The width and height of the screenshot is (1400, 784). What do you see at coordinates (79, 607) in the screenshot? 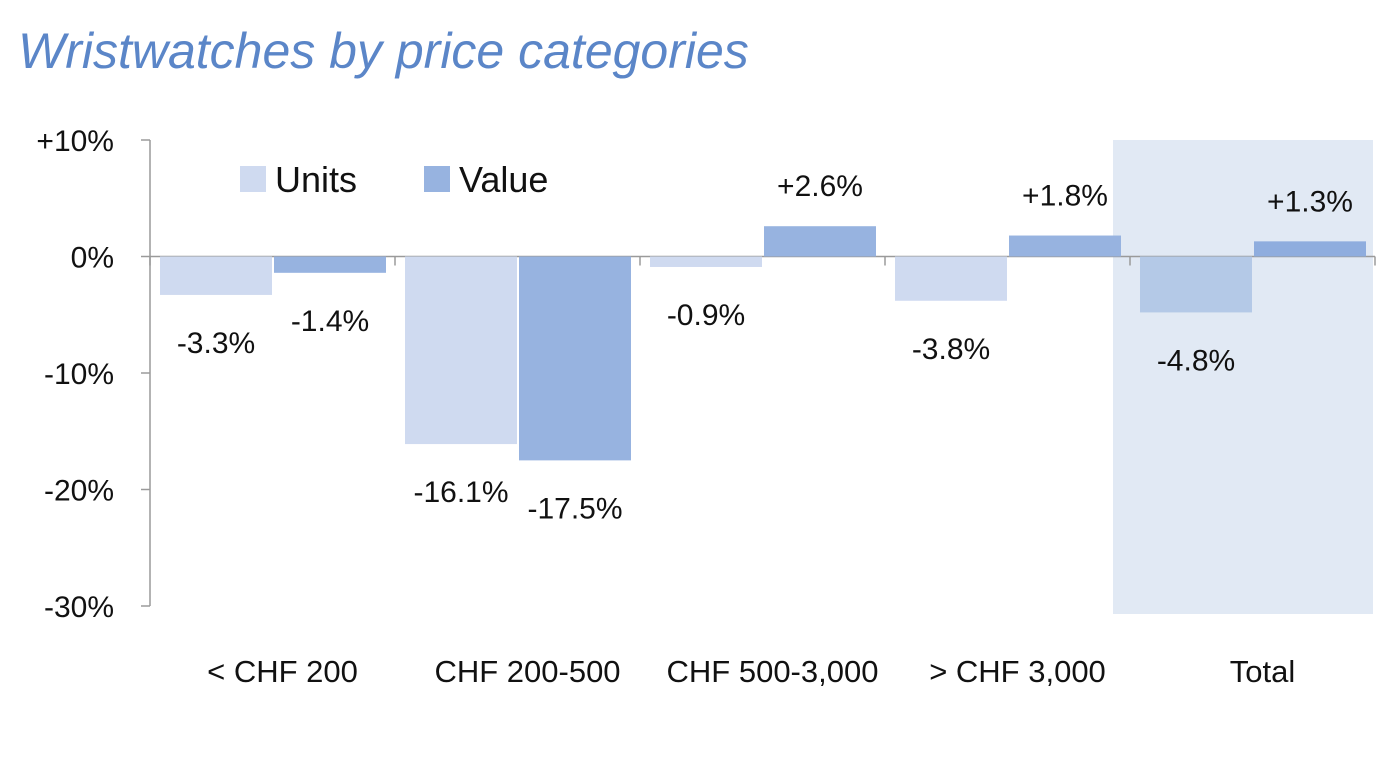
I see `y-tick-label: -30%` at bounding box center [79, 607].